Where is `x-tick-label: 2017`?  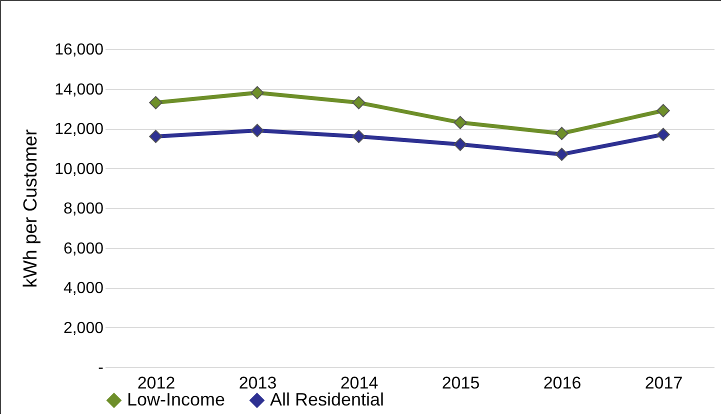 x-tick-label: 2017 is located at coordinates (663, 383).